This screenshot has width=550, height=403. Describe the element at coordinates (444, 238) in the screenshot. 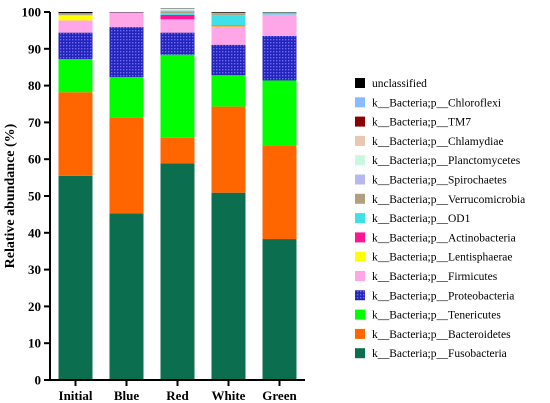

I see `legend-label: k__Bacteria;p__Actinobacteria` at that location.